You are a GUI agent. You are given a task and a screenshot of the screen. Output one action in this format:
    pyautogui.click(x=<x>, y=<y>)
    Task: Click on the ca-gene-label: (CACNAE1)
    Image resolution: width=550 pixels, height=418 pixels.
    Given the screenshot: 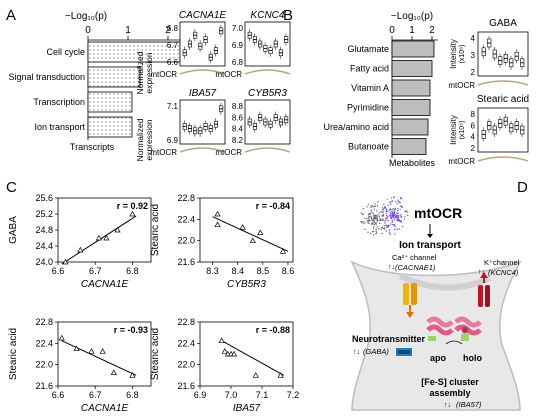 What is the action you would take?
    pyautogui.click(x=415, y=267)
    